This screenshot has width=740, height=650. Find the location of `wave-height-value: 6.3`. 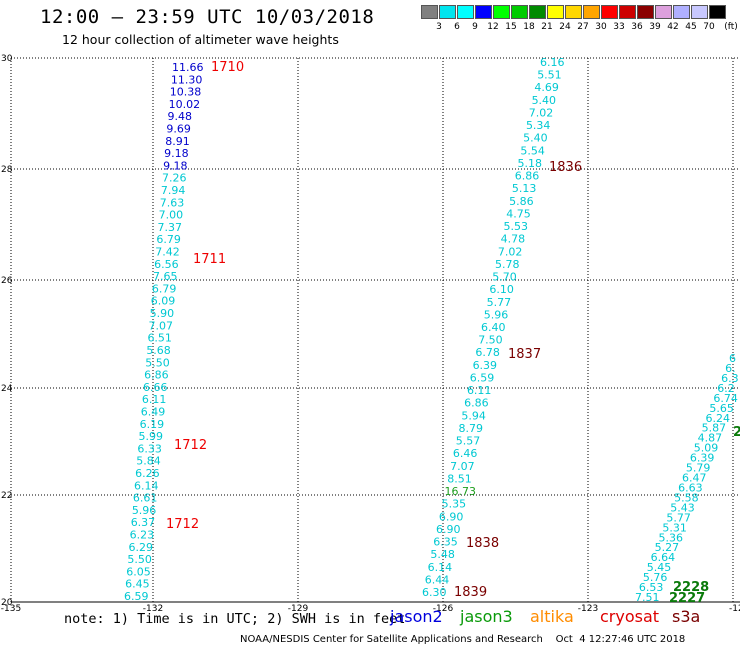

wave-height-value: 6.3 is located at coordinates (730, 378).